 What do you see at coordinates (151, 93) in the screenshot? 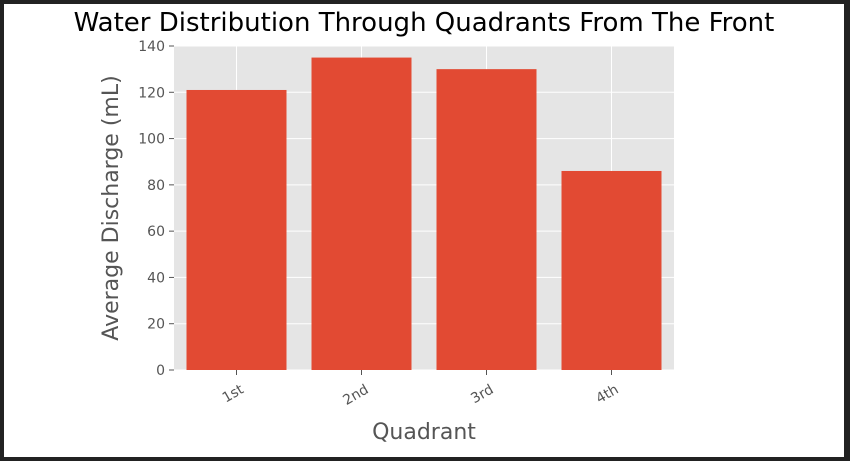
I see `y-tick-label: 120` at bounding box center [151, 93].